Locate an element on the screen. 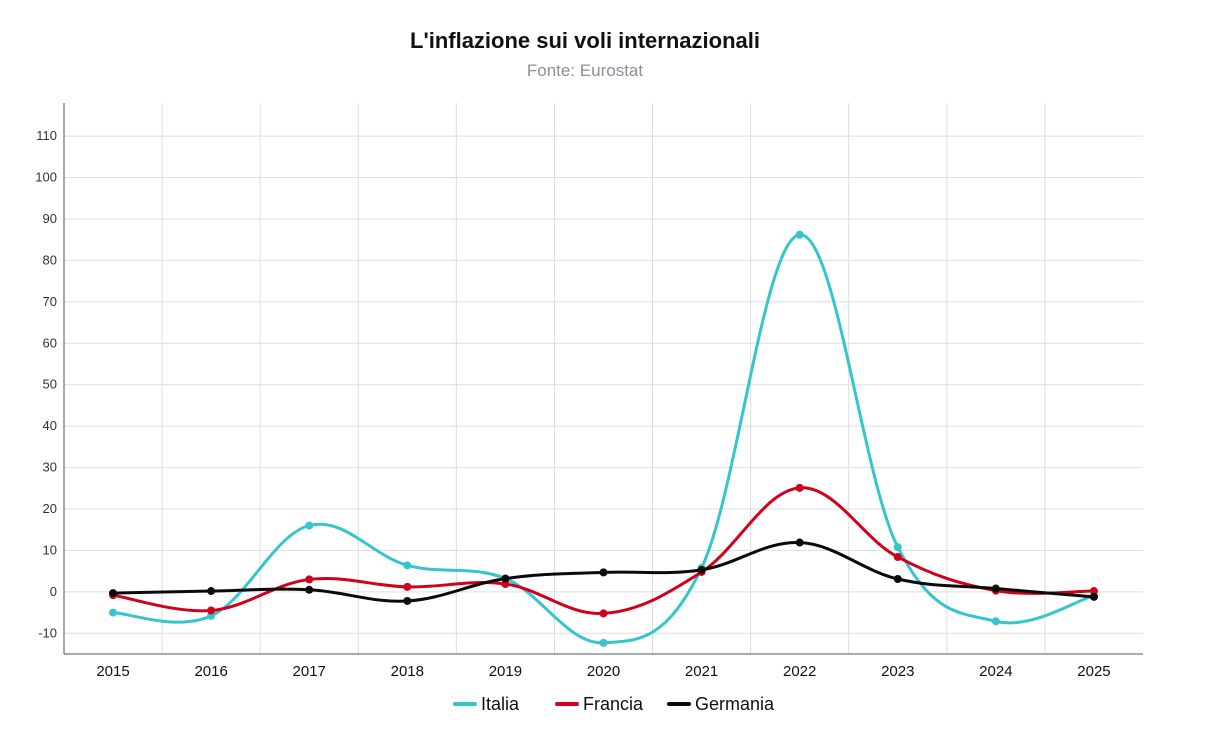 The image size is (1215, 740). y-tick-label: 100 is located at coordinates (46, 177).